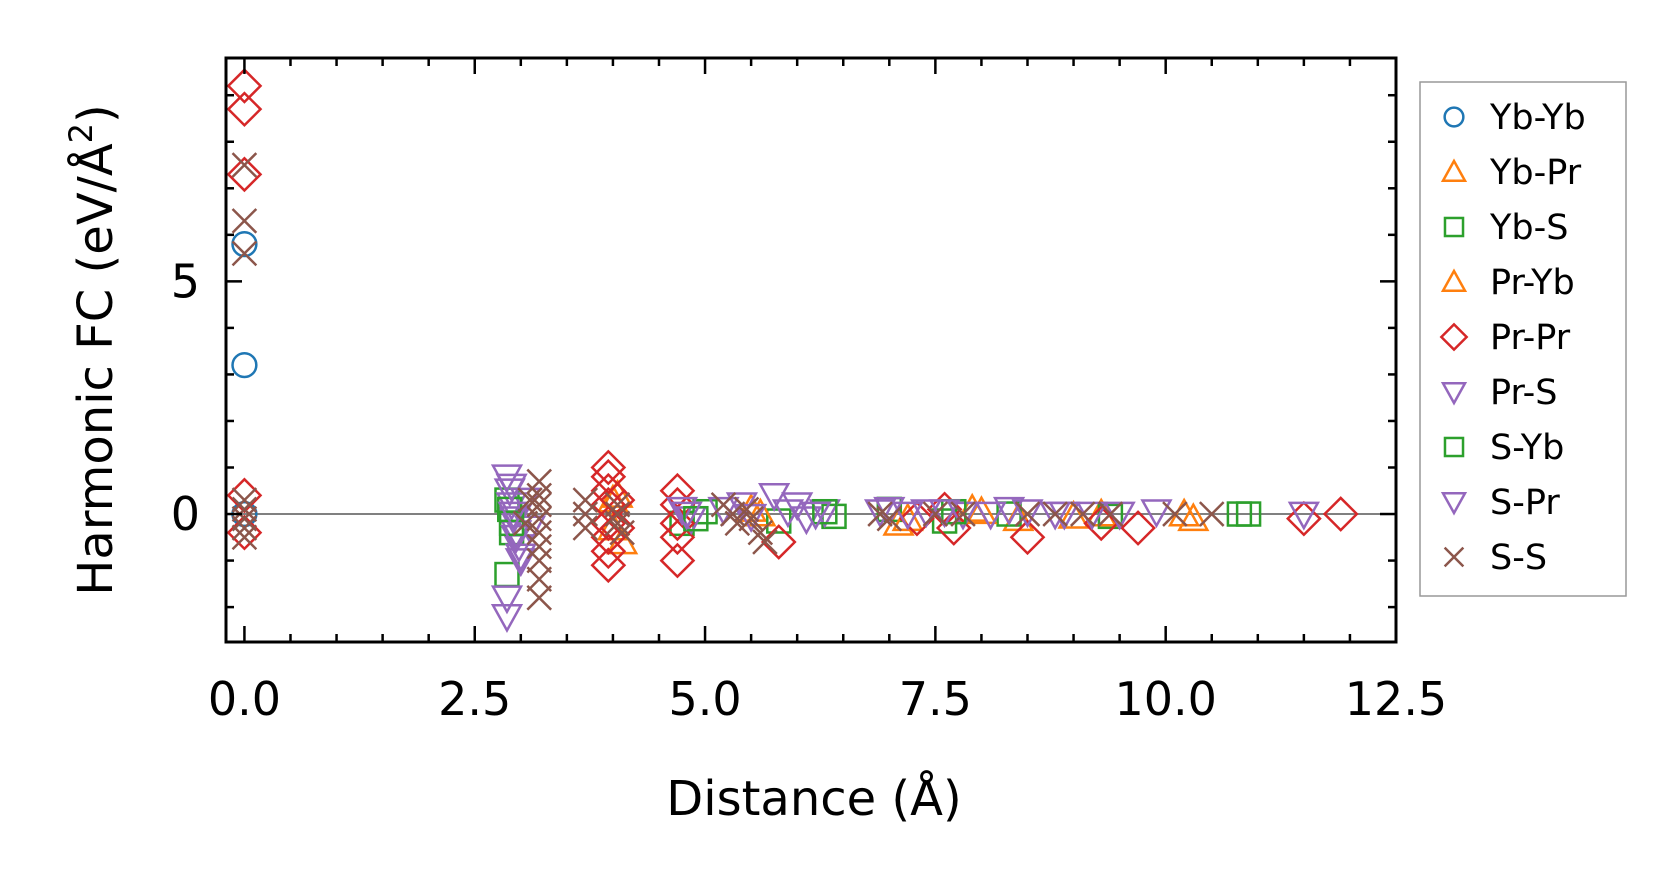  I want to click on legend-label-pr-yb: Pr-Yb, so click(1532, 283).